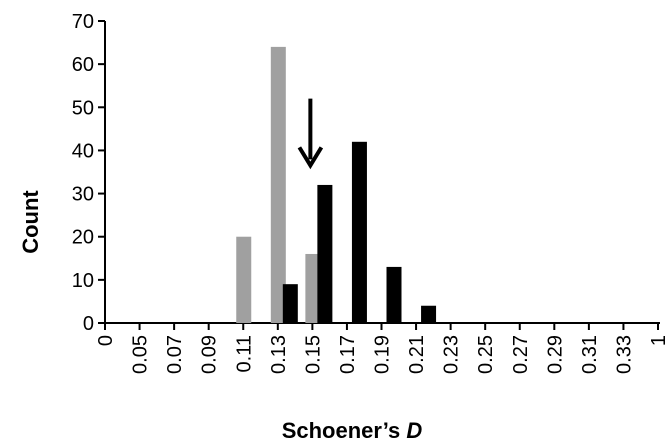  I want to click on x-axis-title: Schoener’s D, so click(352, 430).